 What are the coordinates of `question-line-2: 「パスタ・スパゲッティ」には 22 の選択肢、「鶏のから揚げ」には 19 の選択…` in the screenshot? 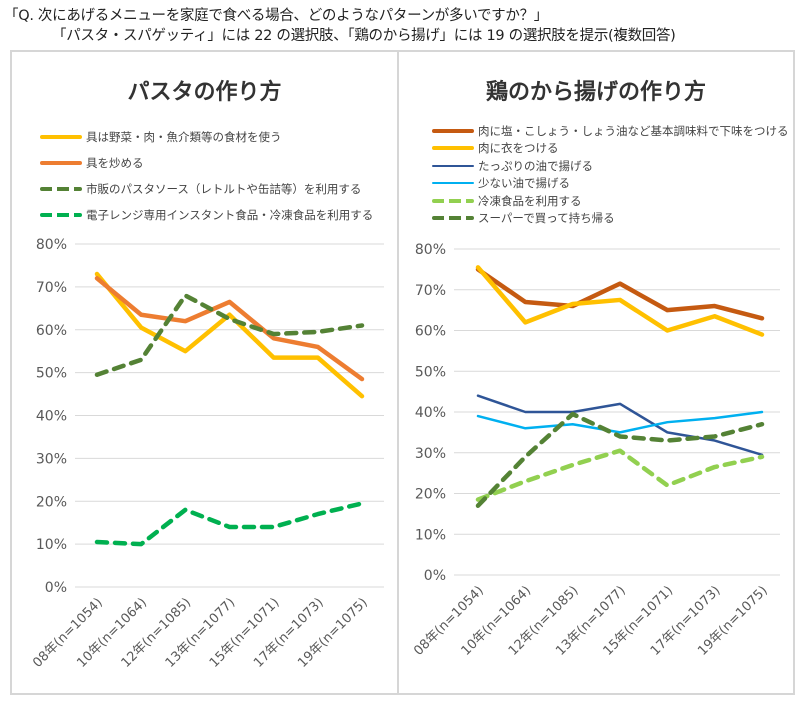 It's located at (364, 36).